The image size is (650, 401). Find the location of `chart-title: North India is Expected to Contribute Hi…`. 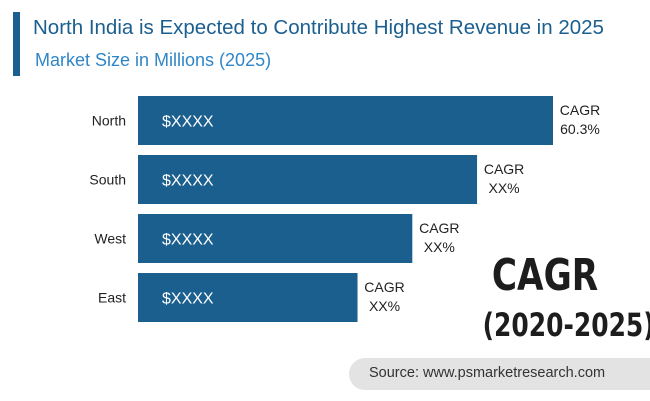

chart-title: North India is Expected to Contribute Hi… is located at coordinates (318, 27).